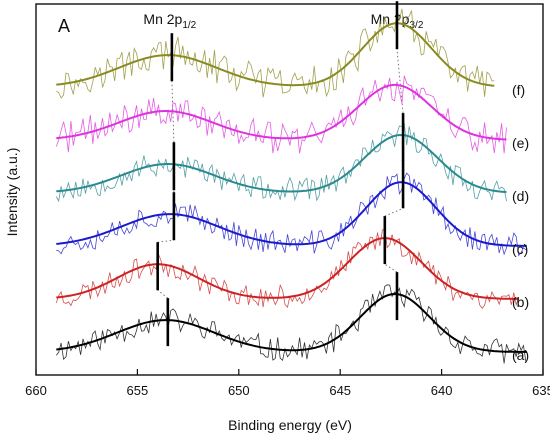  I want to click on trace-label: (b), so click(520, 302).